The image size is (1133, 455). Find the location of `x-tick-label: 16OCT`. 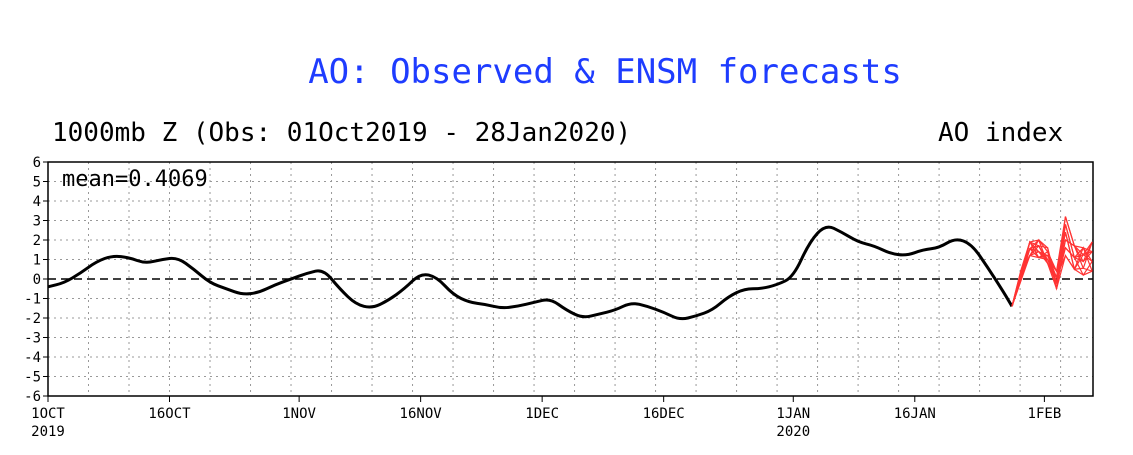

x-tick-label: 16OCT is located at coordinates (169, 414).